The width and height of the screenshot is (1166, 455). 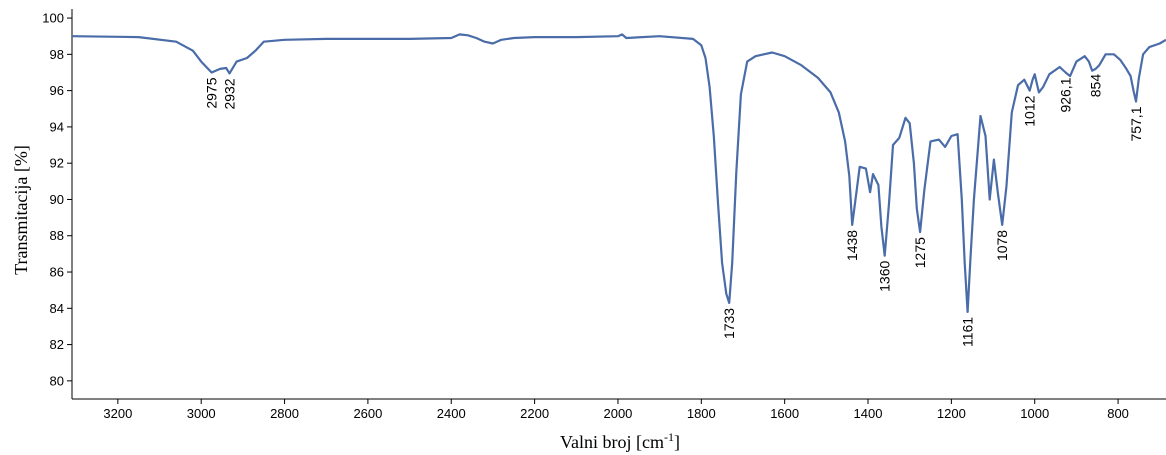 What do you see at coordinates (117, 413) in the screenshot?
I see `x-tick-label: 3200` at bounding box center [117, 413].